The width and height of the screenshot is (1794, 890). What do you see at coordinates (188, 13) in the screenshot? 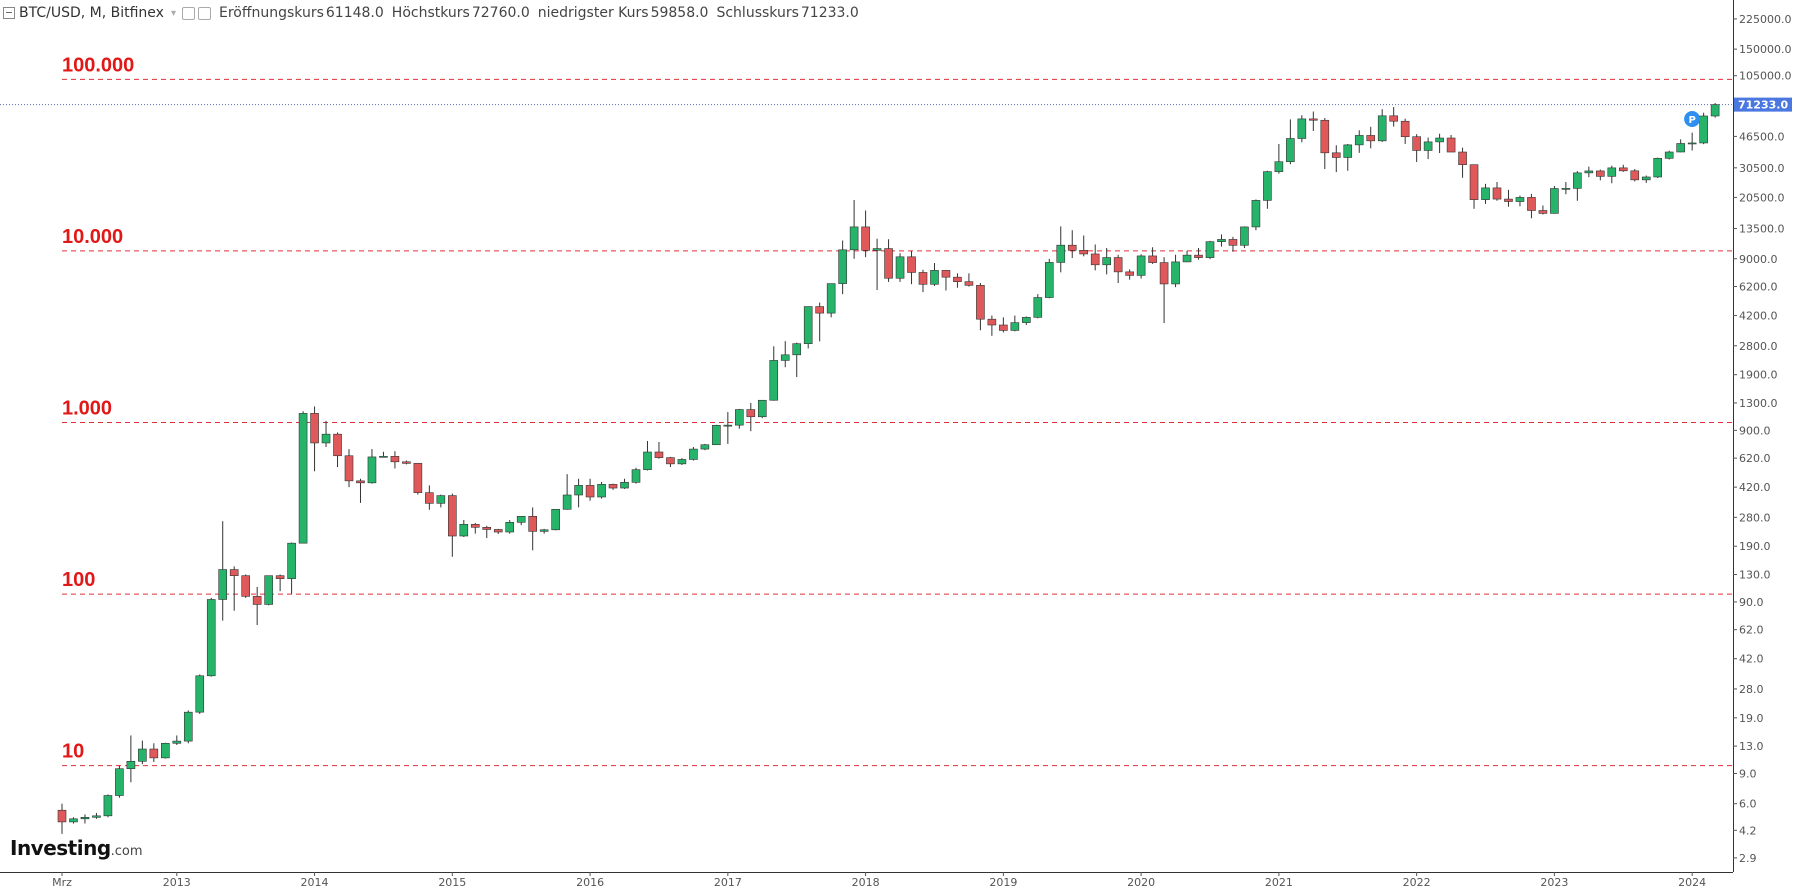
I see `settings-icon` at bounding box center [188, 13].